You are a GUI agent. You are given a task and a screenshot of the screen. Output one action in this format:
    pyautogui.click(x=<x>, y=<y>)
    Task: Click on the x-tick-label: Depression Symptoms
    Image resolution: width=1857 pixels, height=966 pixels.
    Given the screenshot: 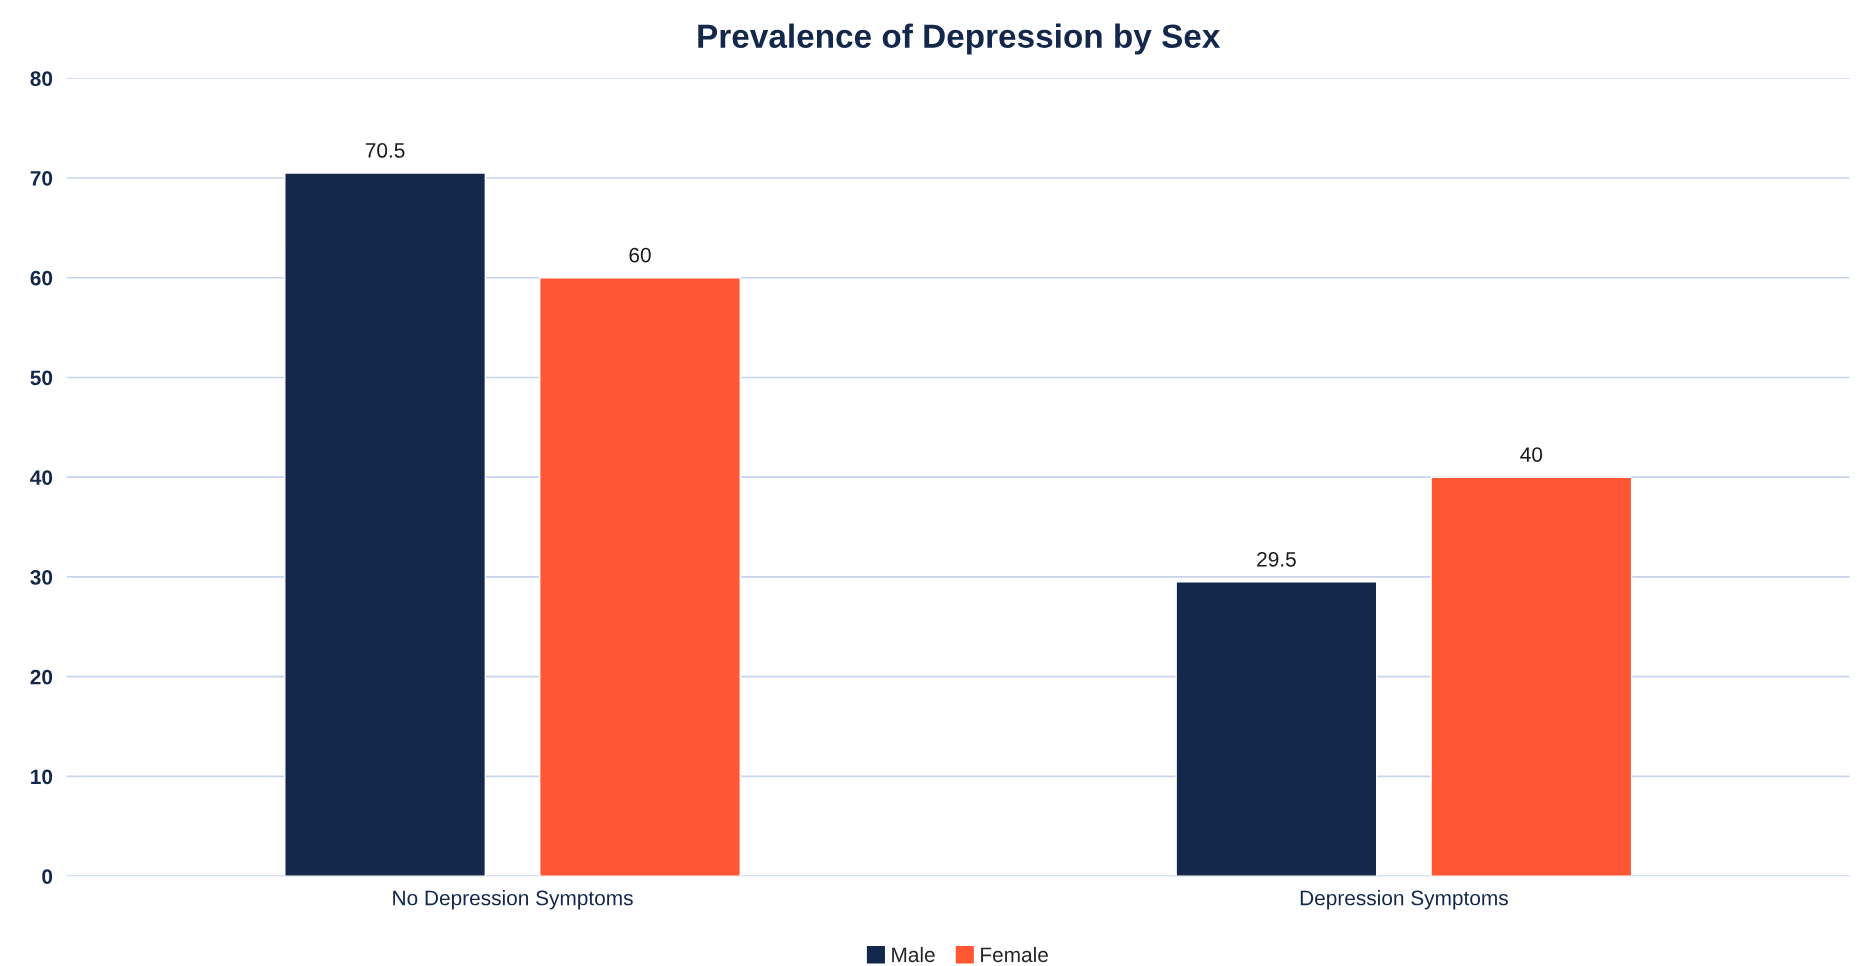 What is the action you would take?
    pyautogui.click(x=1404, y=900)
    